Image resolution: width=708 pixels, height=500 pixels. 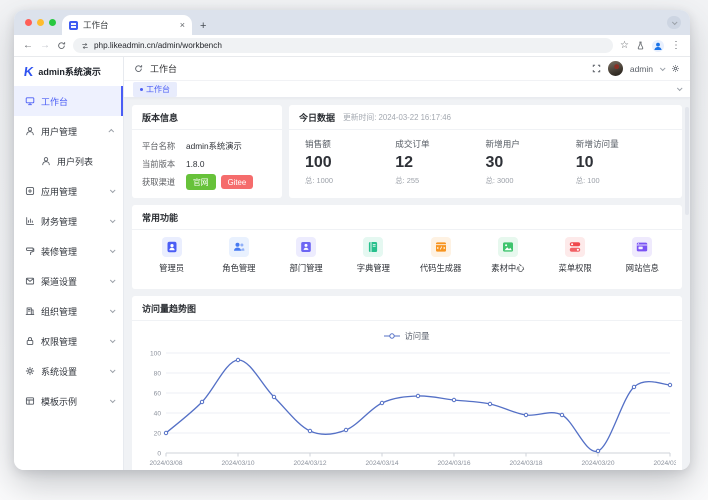 I want to click on tab-search-chevron-icon, so click(x=674, y=22).